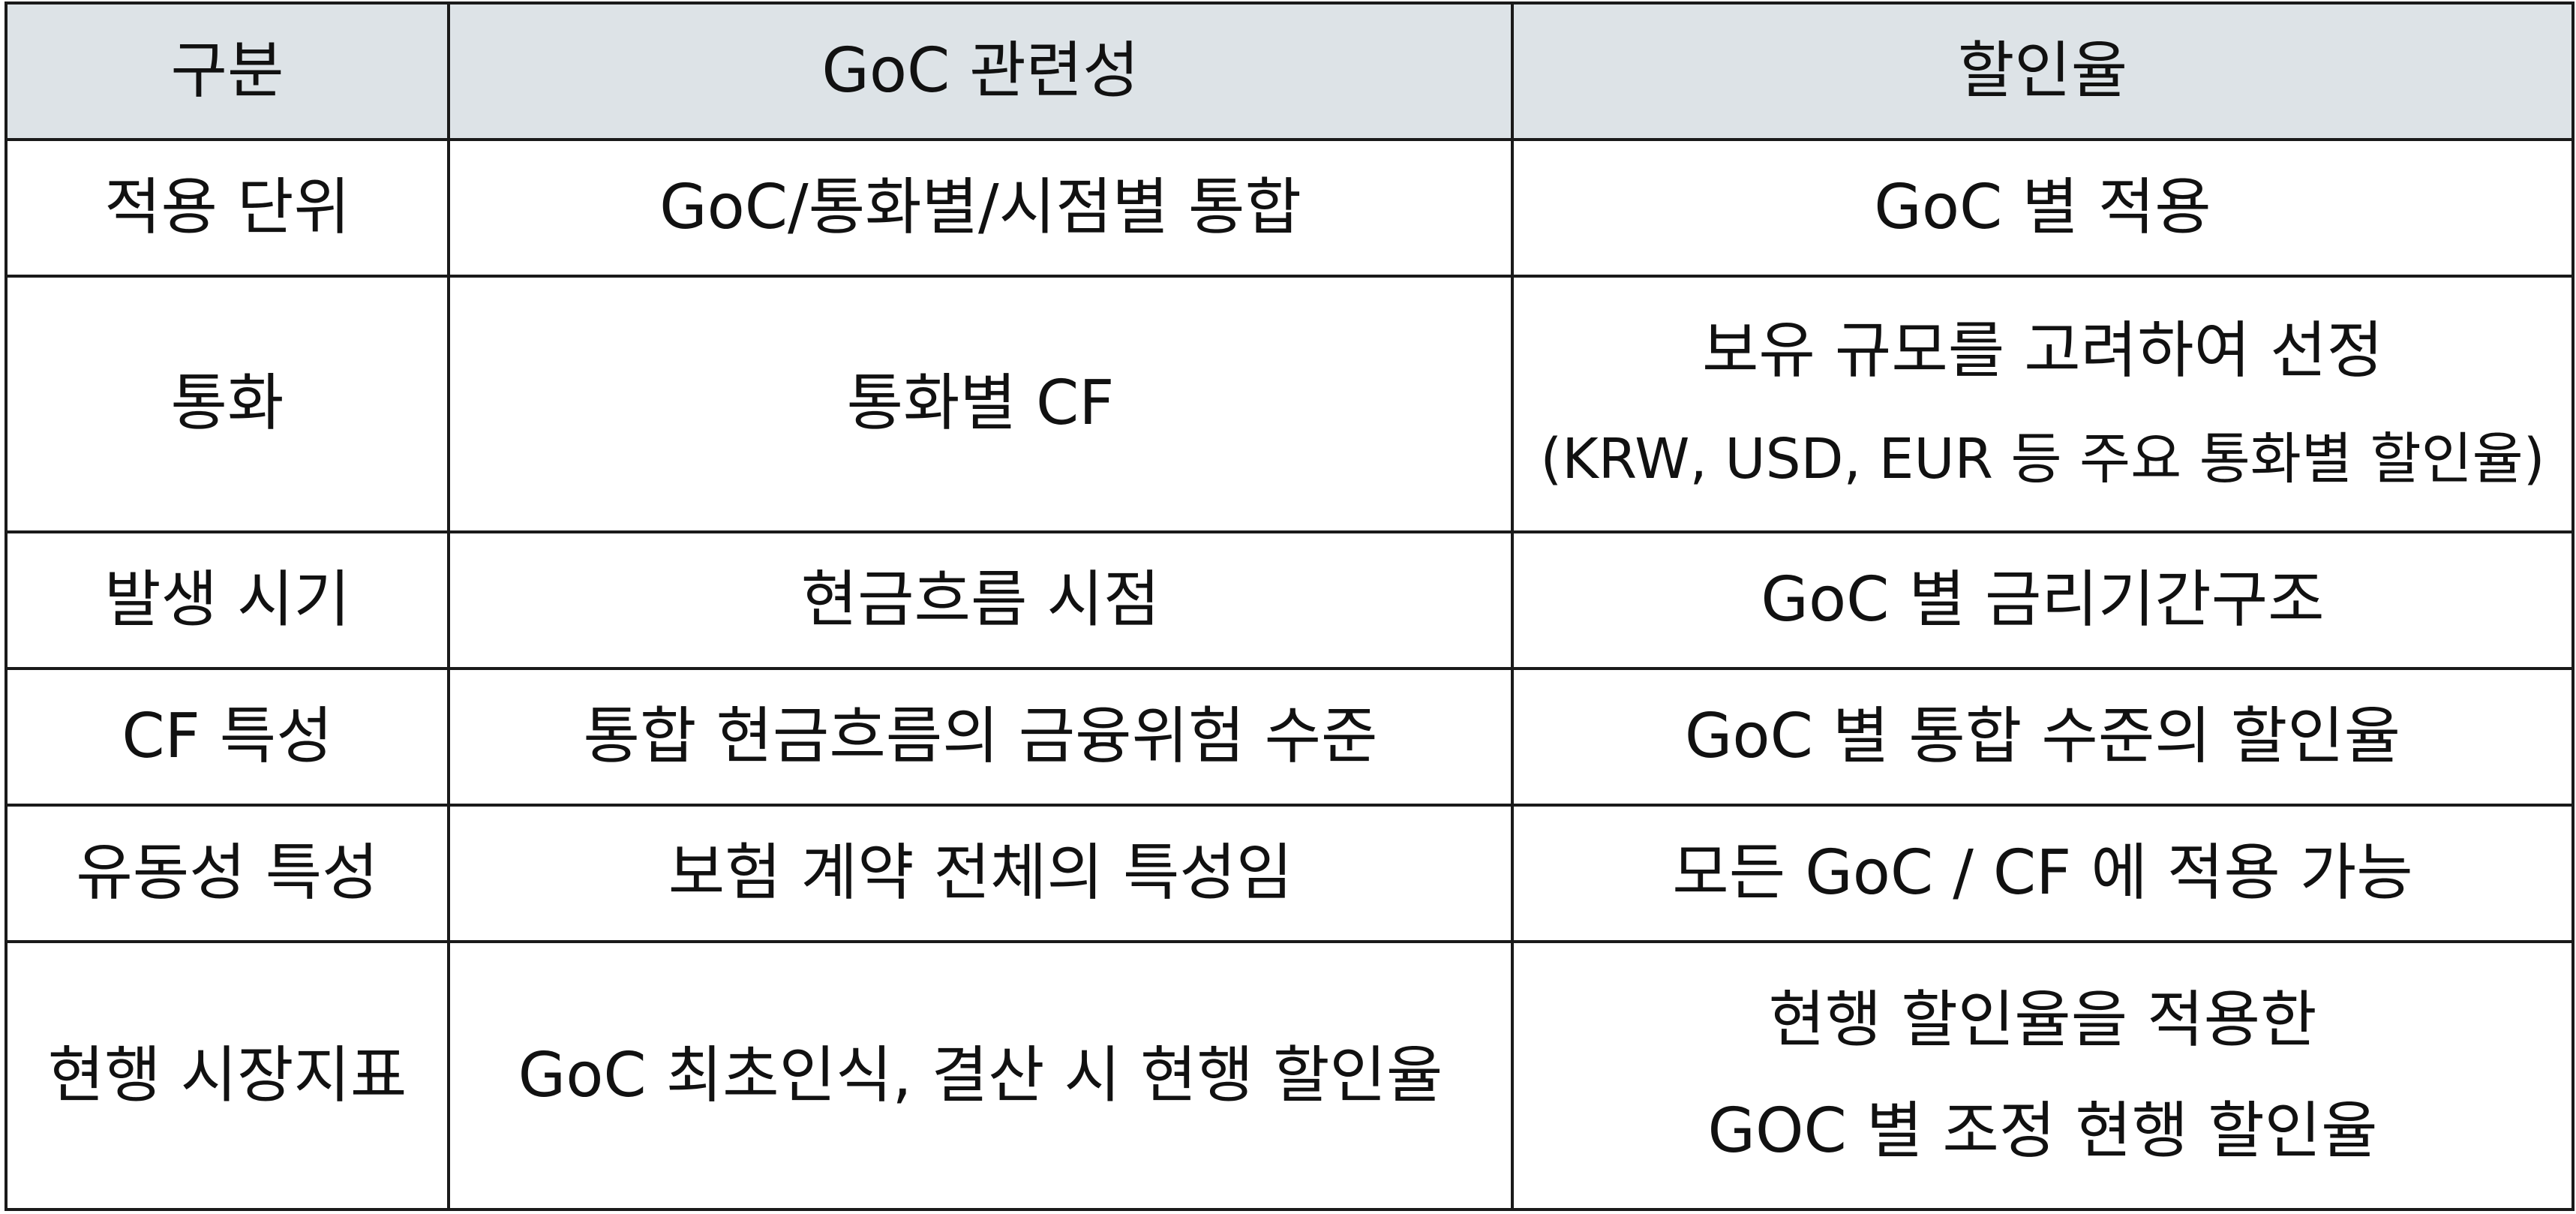 The width and height of the screenshot is (2576, 1214). I want to click on cell-line: 모든 GoC / CF 에 적용 가능, so click(2042, 873).